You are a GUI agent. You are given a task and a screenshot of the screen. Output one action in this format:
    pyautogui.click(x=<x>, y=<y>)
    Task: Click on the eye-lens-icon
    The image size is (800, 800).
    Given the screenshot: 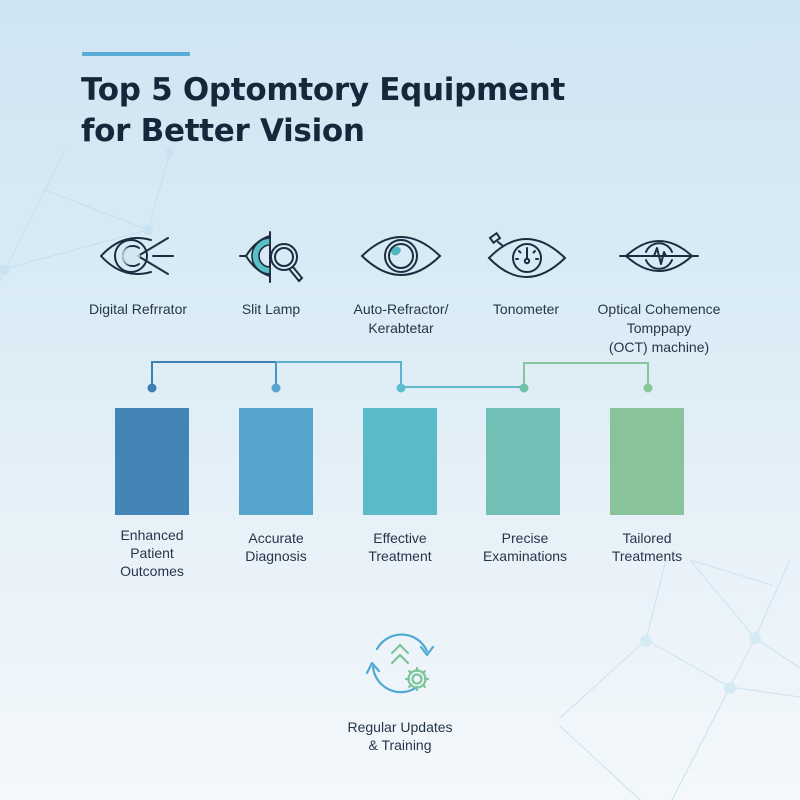 What is the action you would take?
    pyautogui.click(x=401, y=256)
    